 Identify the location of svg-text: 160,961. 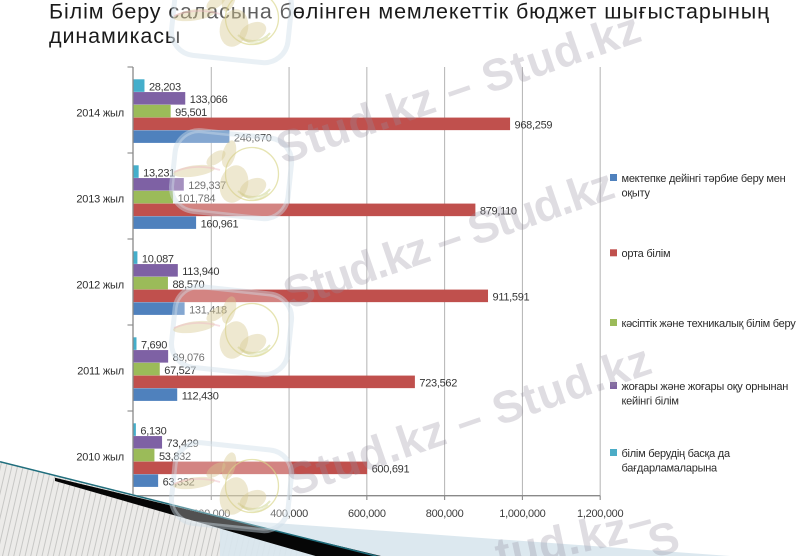
(220, 224).